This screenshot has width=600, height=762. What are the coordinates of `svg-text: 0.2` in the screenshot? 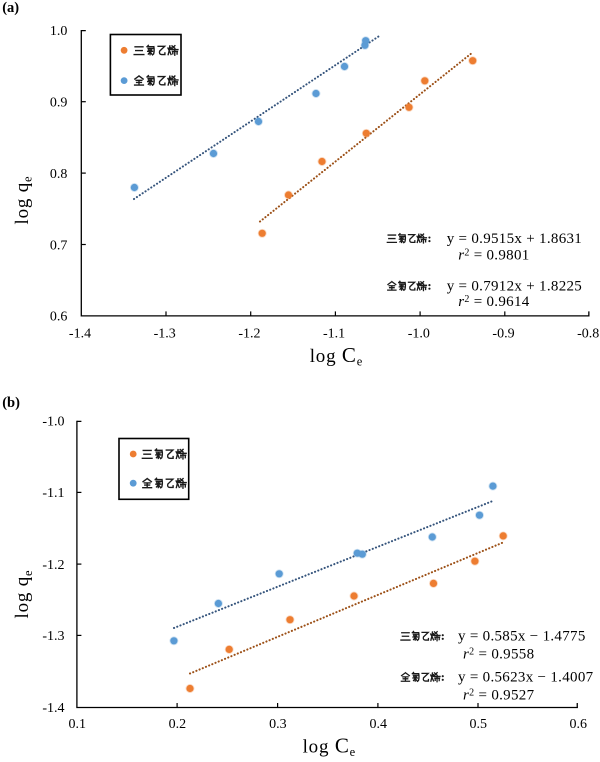 It's located at (178, 724).